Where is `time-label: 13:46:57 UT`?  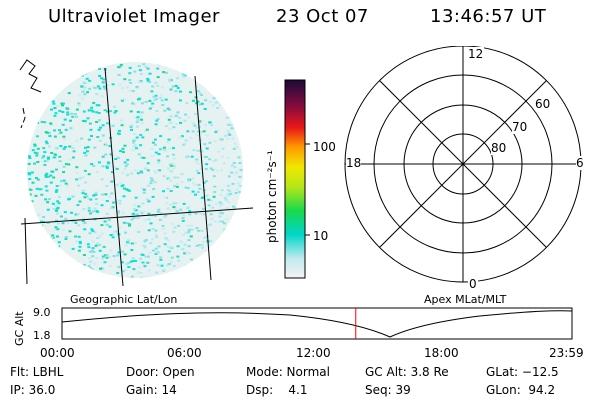 time-label: 13:46:57 UT is located at coordinates (488, 16).